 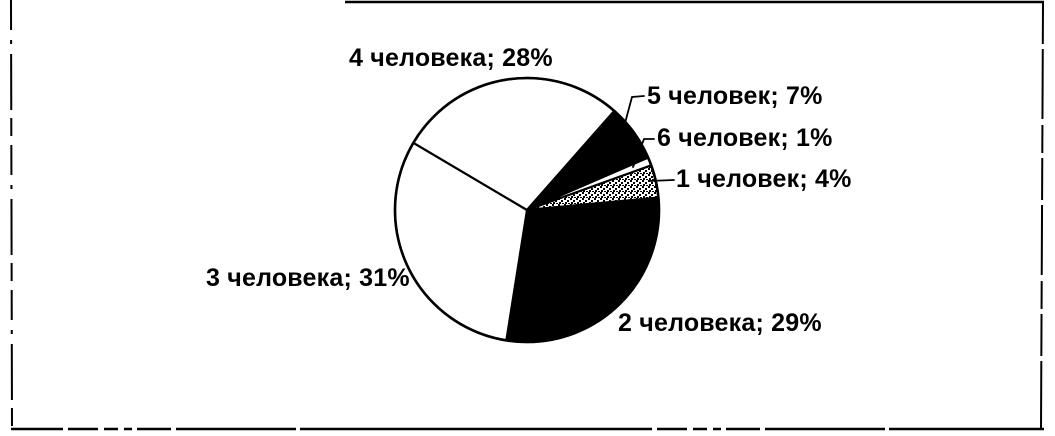 What do you see at coordinates (1042, 215) in the screenshot?
I see `frame-right-border` at bounding box center [1042, 215].